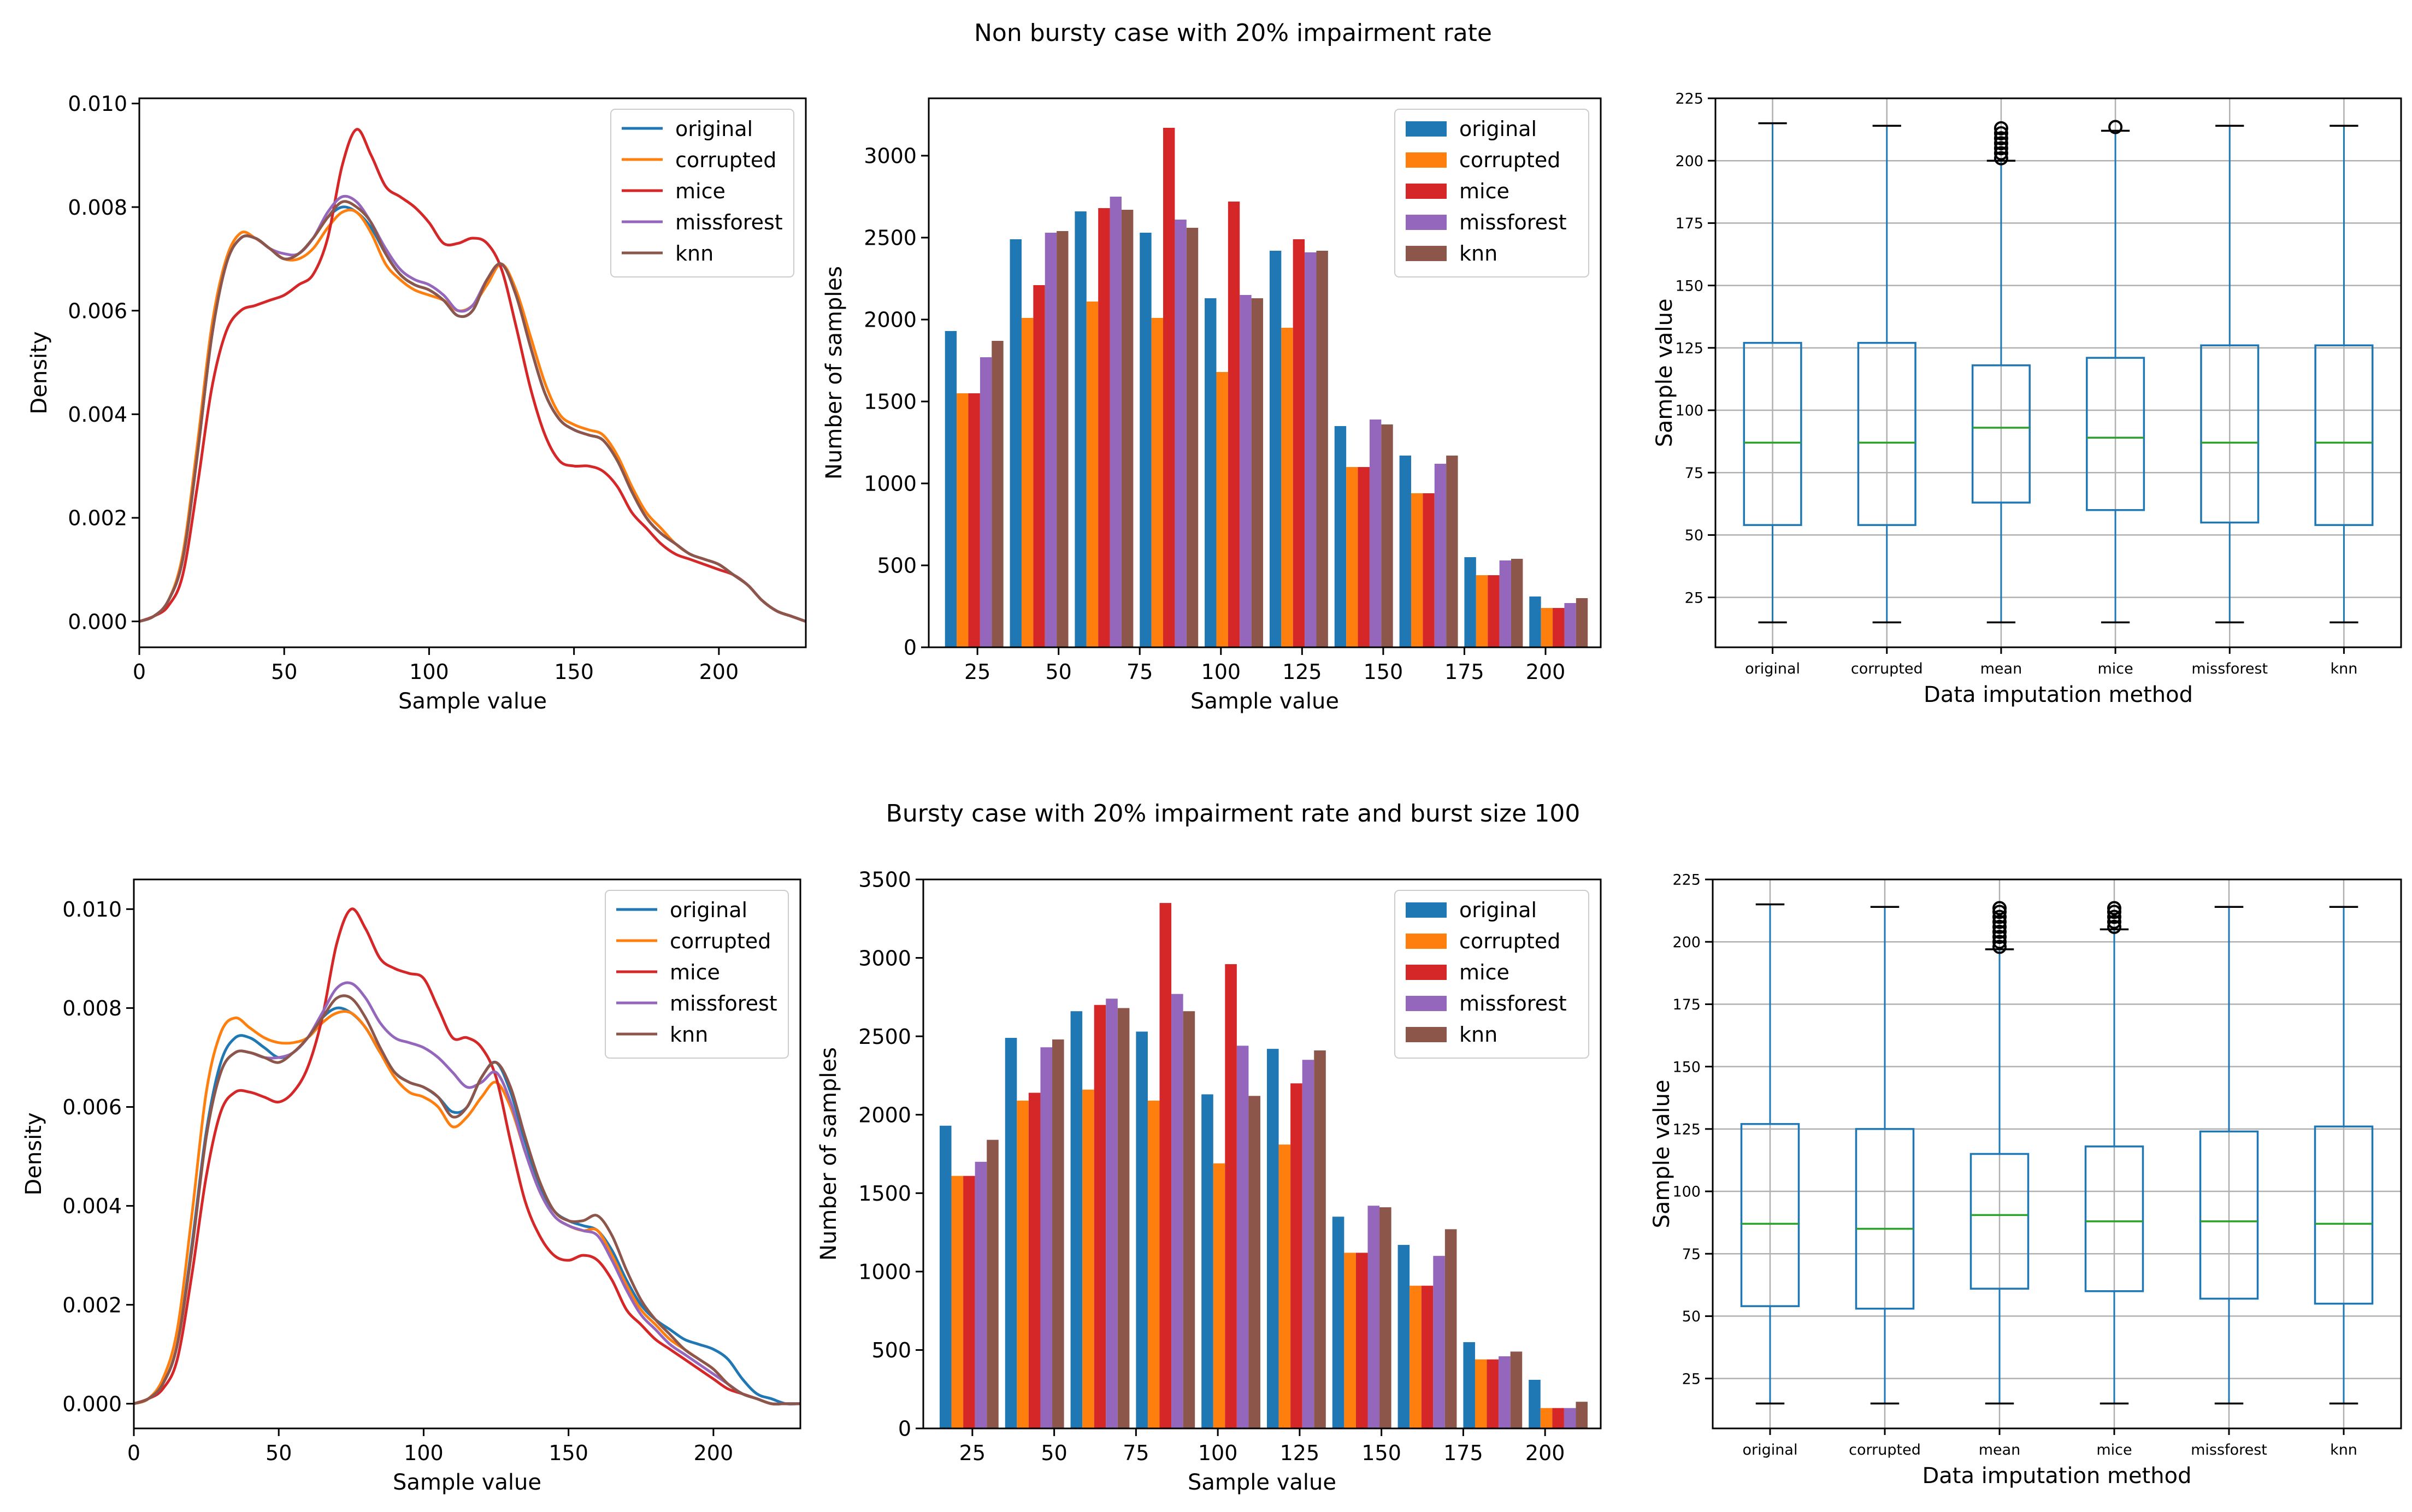  What do you see at coordinates (1491, 974) in the screenshot?
I see `r1-hist-legend` at bounding box center [1491, 974].